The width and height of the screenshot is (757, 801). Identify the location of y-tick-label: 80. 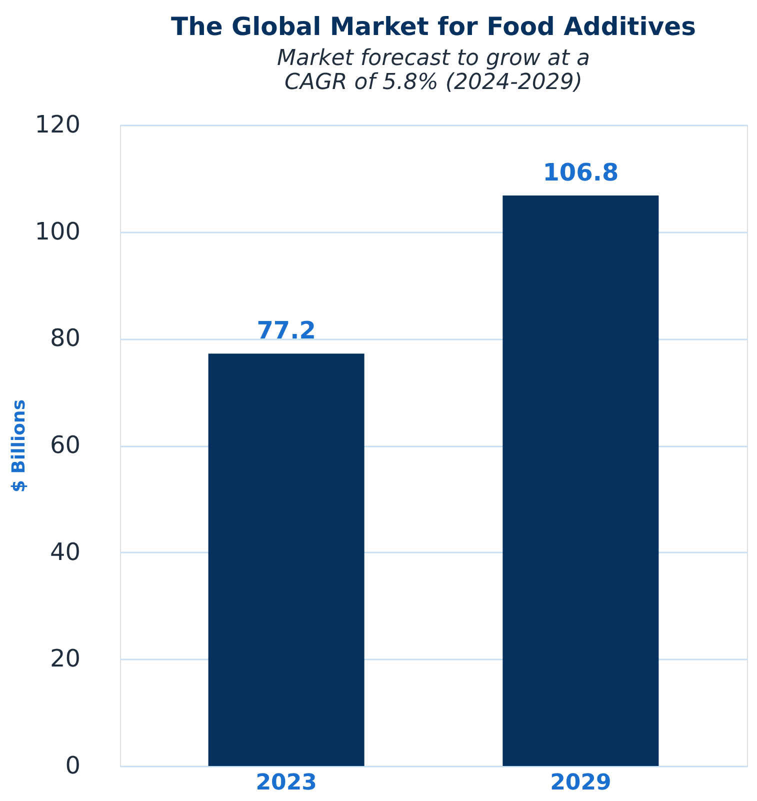
(65, 338).